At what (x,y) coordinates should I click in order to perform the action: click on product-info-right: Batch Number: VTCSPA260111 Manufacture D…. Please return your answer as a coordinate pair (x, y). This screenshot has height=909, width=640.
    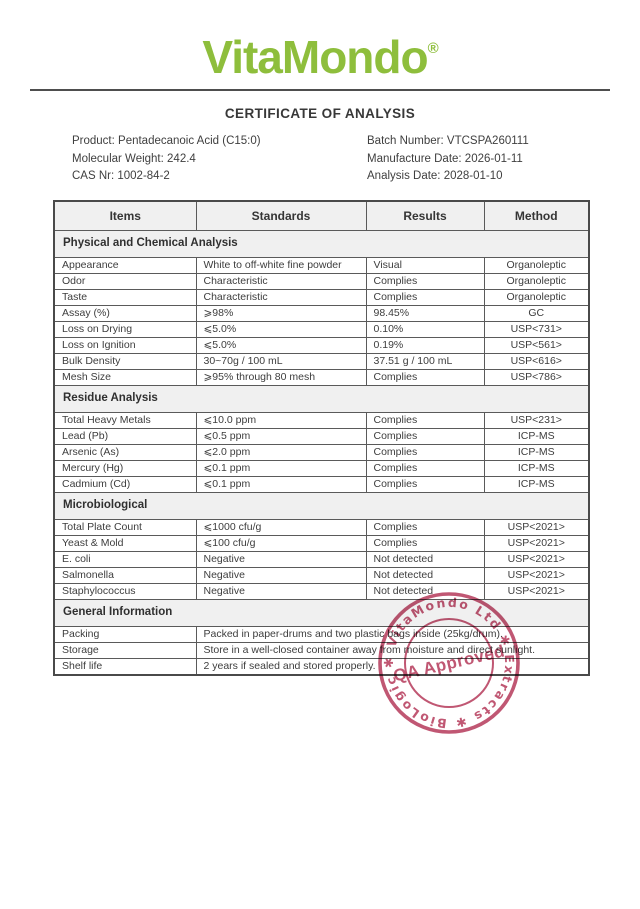
    Looking at the image, I should click on (448, 159).